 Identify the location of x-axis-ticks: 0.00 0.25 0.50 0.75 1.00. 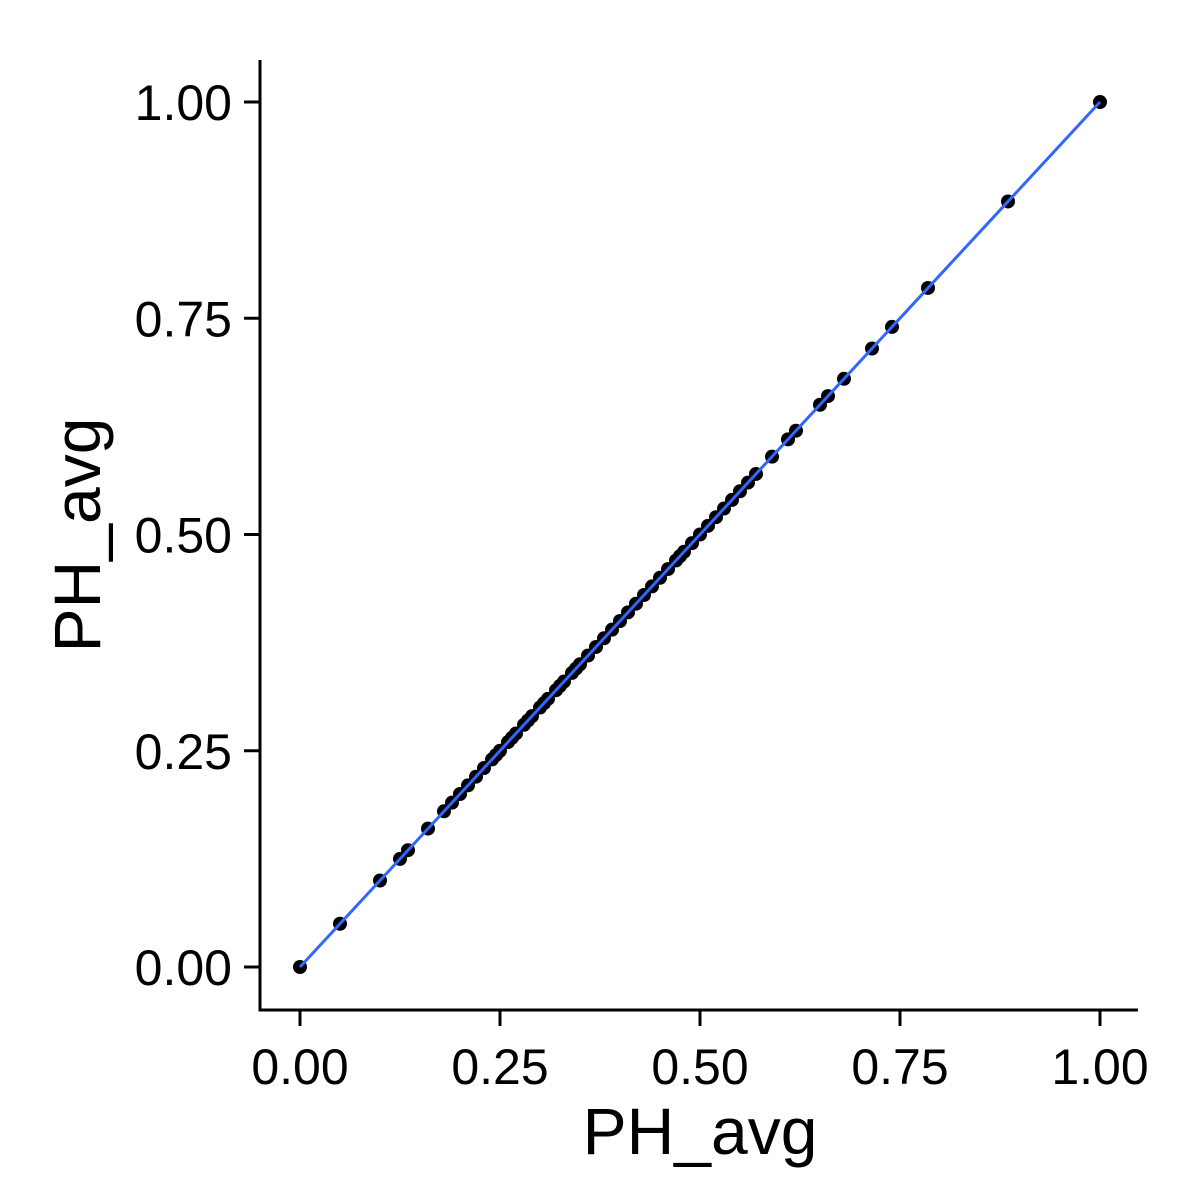
(700, 1052).